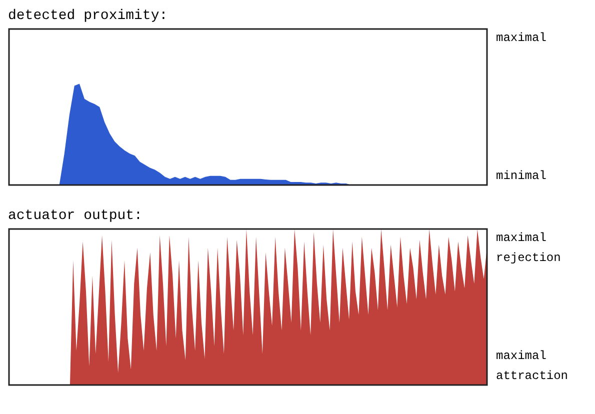 The image size is (595, 414). Describe the element at coordinates (522, 38) in the screenshot. I see `text: maximal` at that location.